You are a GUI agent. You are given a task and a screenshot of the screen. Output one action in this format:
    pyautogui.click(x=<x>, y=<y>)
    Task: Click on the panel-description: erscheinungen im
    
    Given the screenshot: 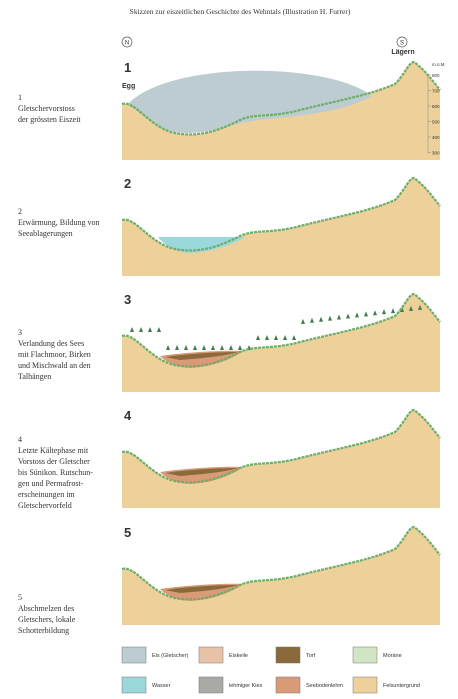 What is the action you would take?
    pyautogui.click(x=46, y=494)
    